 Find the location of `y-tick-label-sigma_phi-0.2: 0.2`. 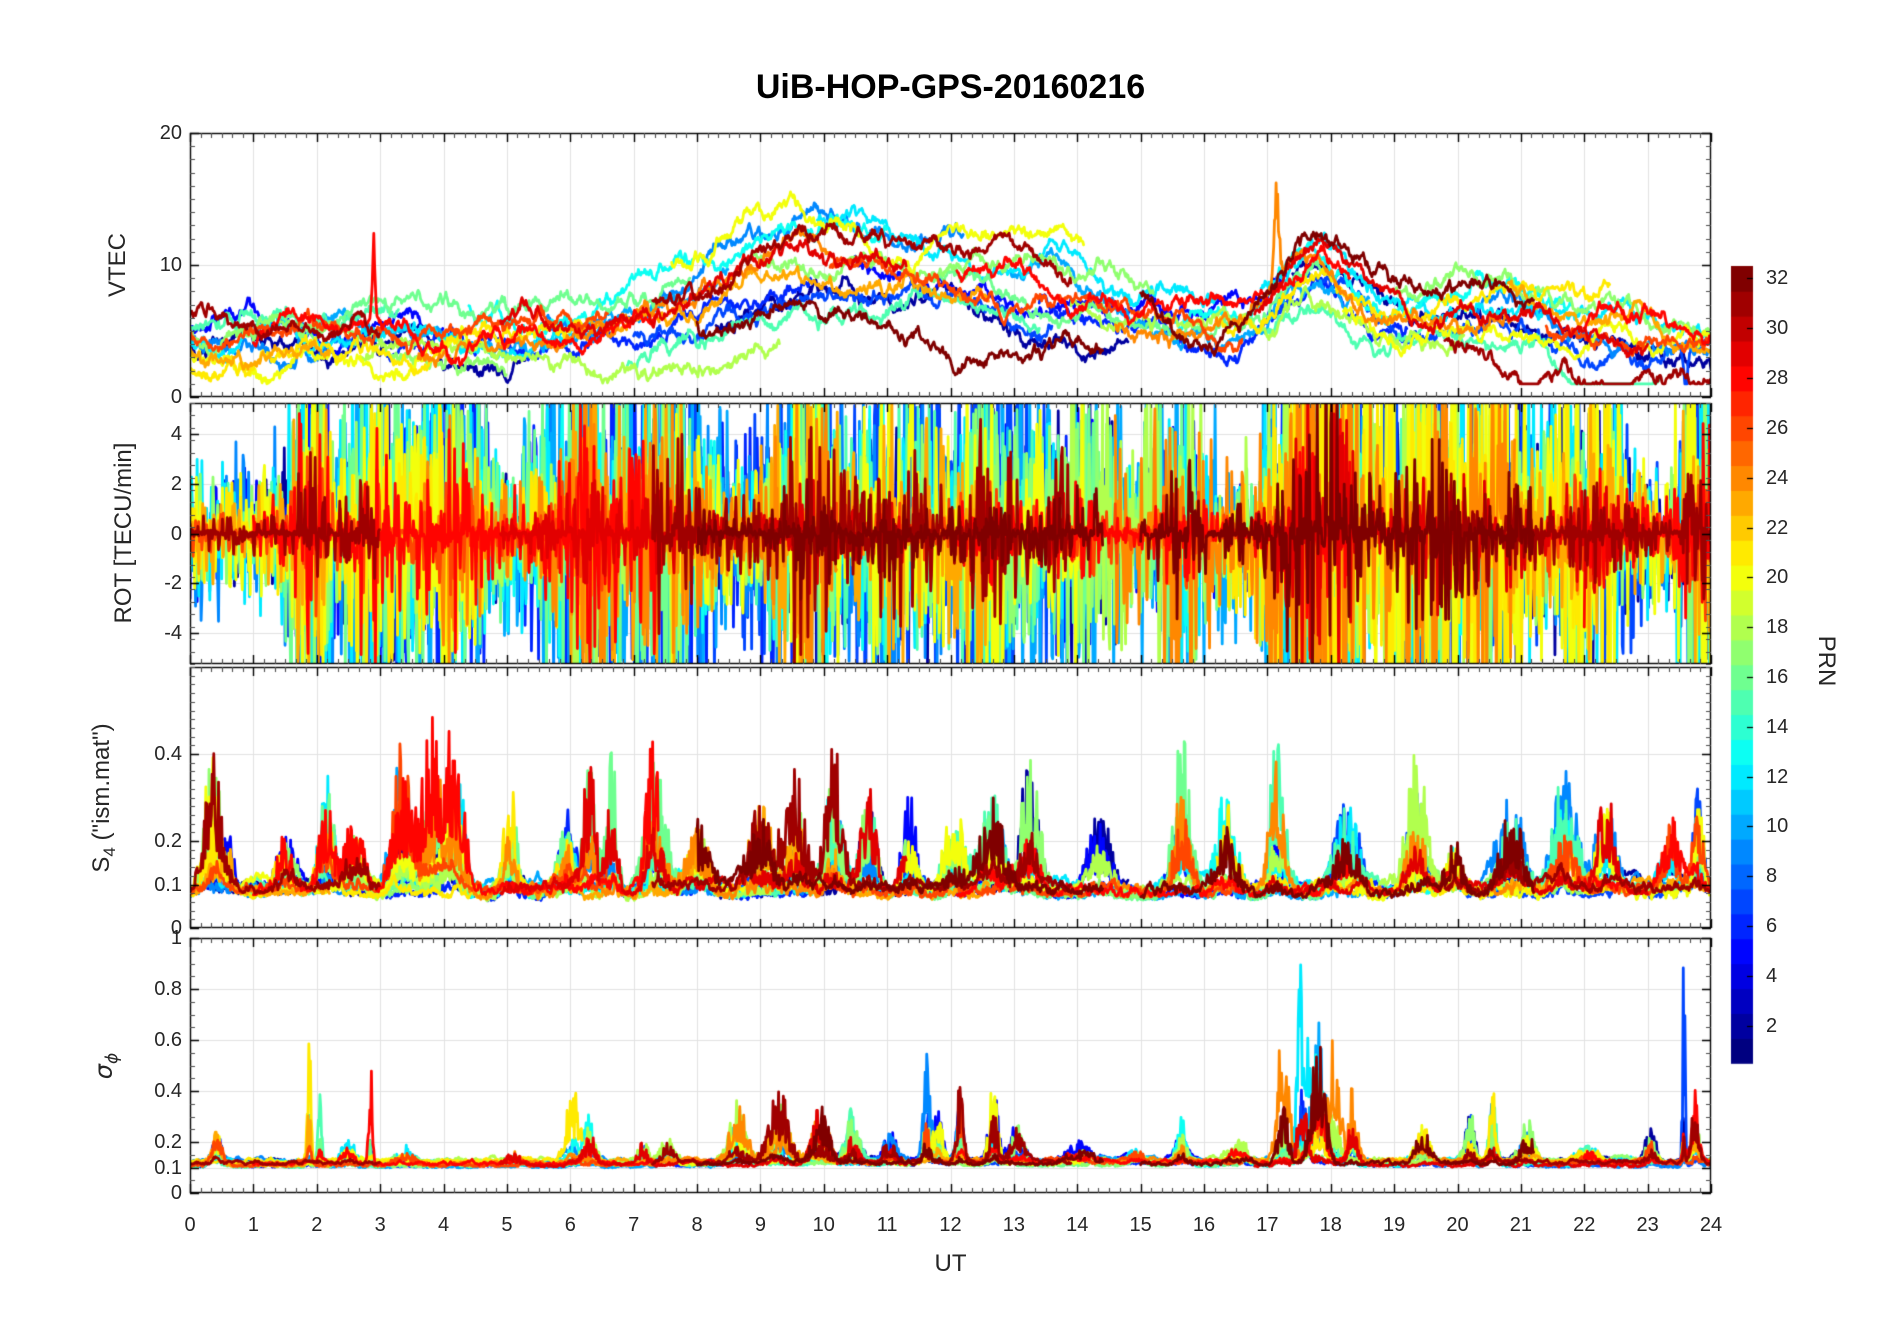

y-tick-label-sigma_phi-0.2: 0.2 is located at coordinates (168, 1142).